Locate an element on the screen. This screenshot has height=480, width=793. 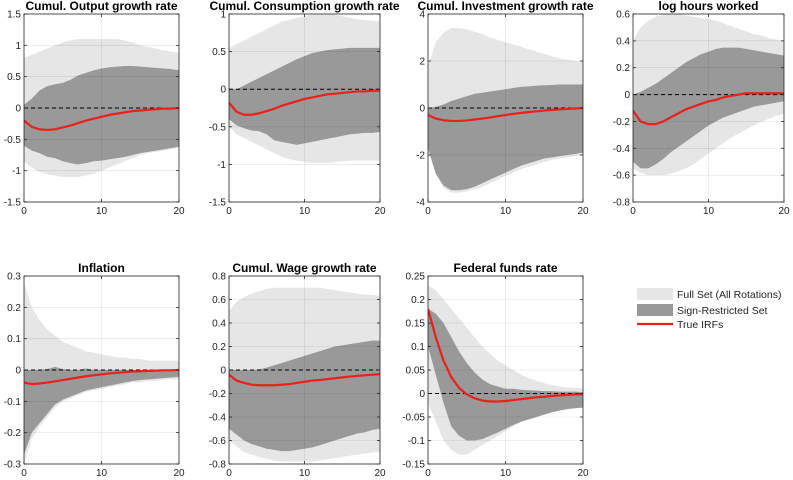
y-tick-label: -2 is located at coordinates (420, 156).